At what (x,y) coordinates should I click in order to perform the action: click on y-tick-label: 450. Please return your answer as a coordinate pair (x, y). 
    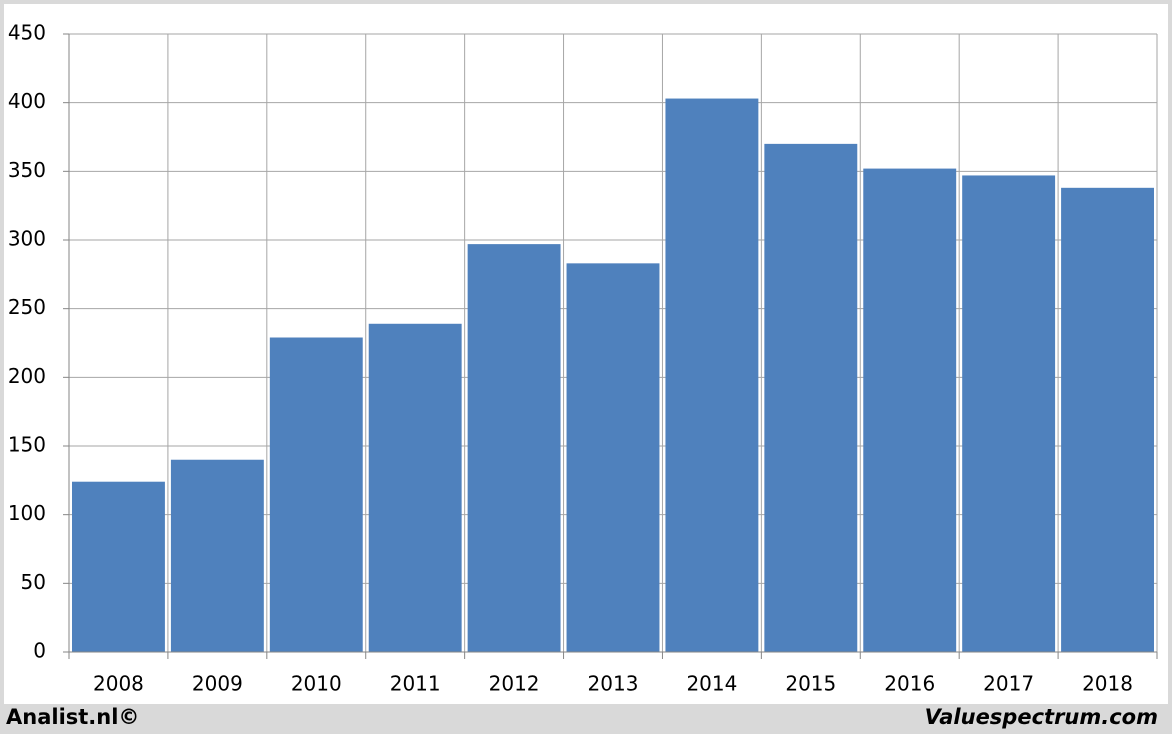
    Looking at the image, I should click on (27, 33).